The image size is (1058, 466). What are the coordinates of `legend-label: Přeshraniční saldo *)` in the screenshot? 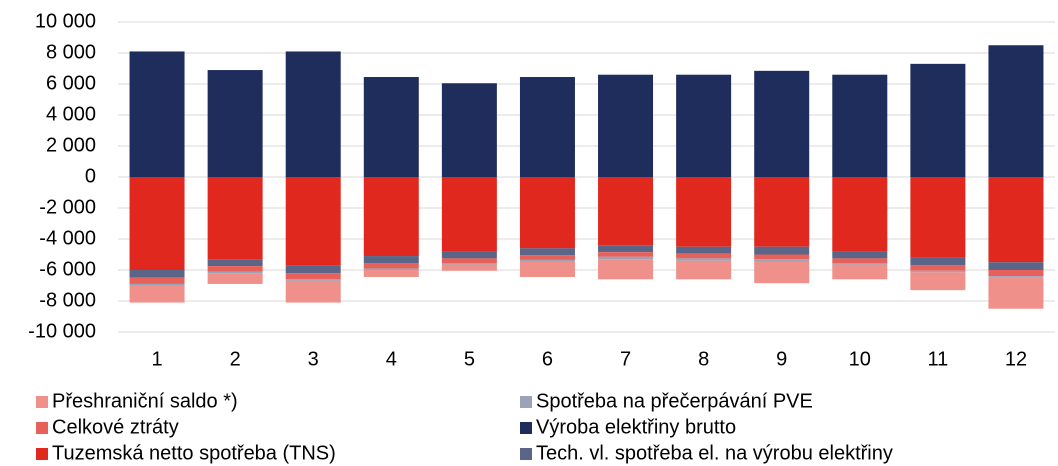 It's located at (145, 401).